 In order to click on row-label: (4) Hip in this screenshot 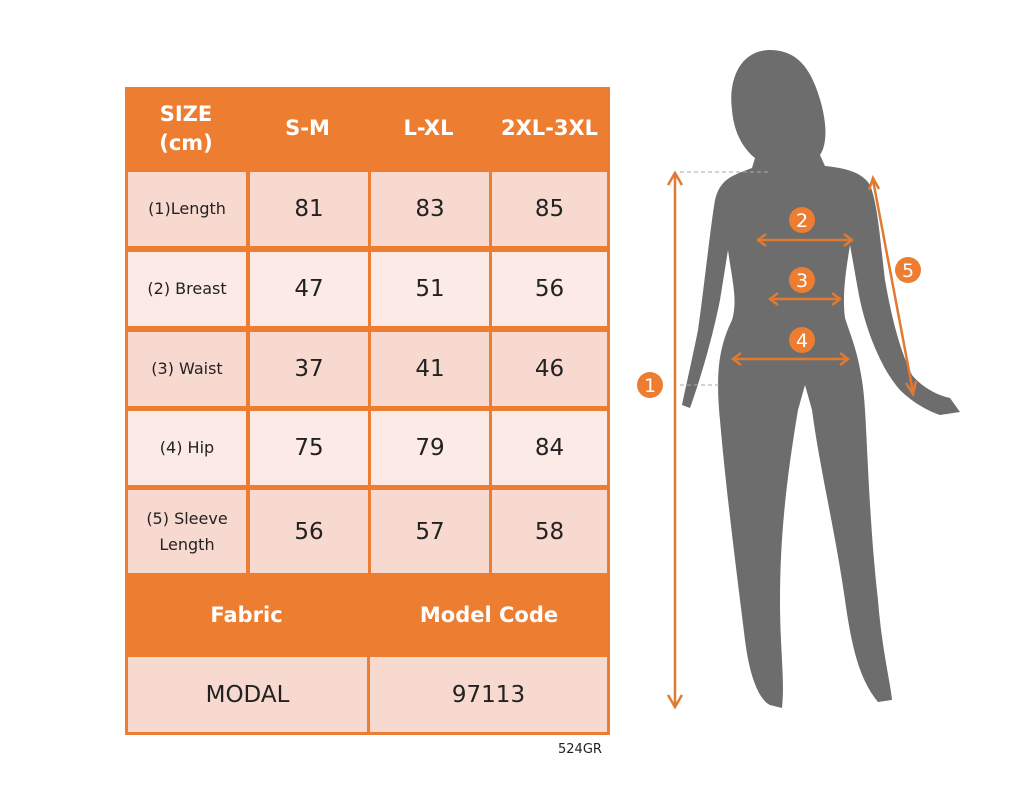, I will do `click(187, 448)`.